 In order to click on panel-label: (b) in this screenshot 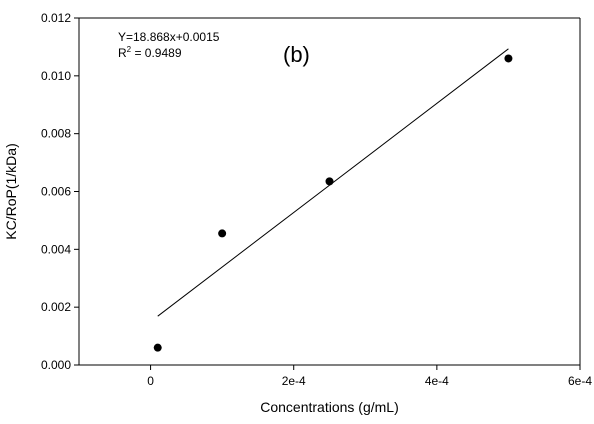, I will do `click(296, 54)`.